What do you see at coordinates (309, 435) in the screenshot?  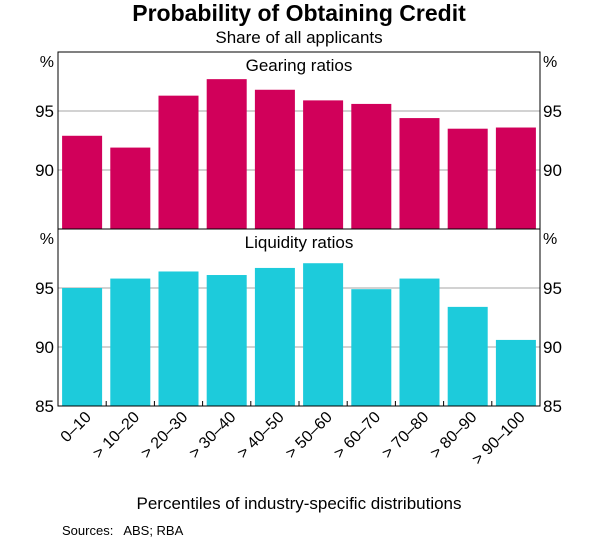 I see `x-tick-label: > 50–60` at bounding box center [309, 435].